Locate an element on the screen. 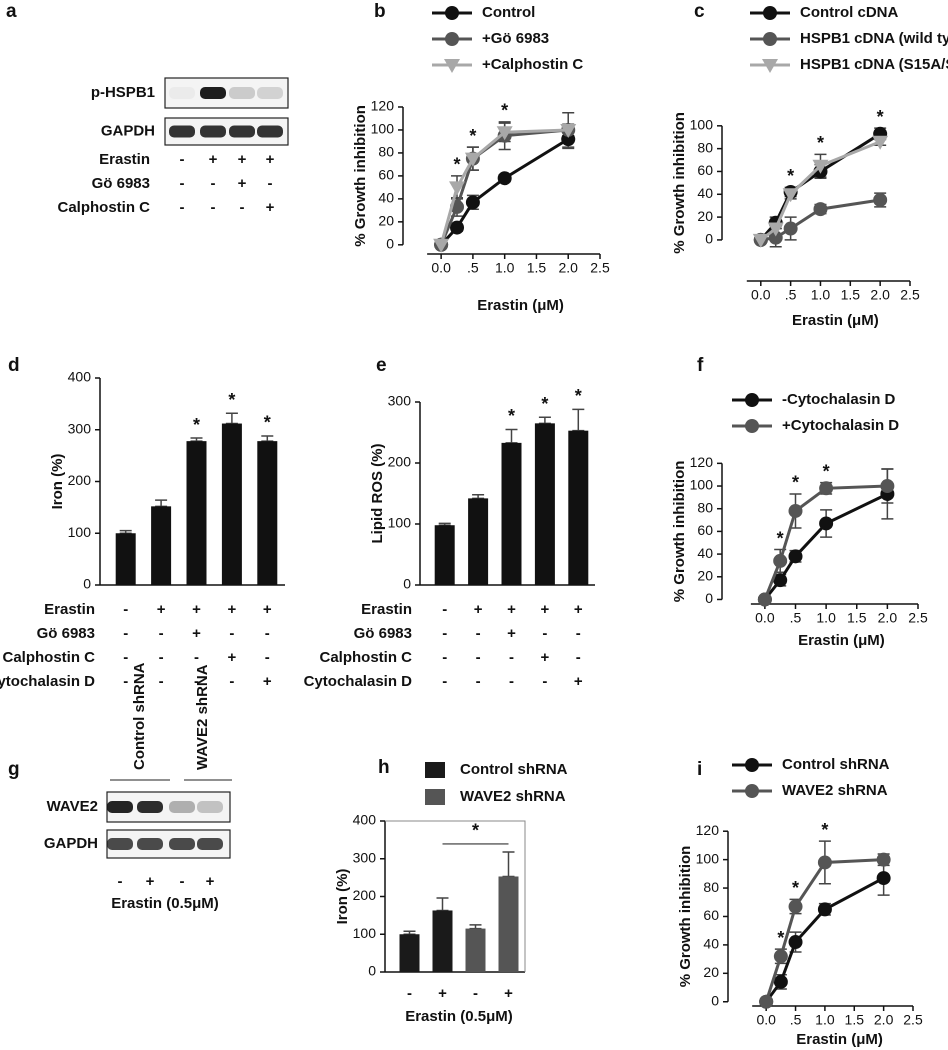 Image resolution: width=948 pixels, height=1050 pixels. condition-label: Calphostin C is located at coordinates (49, 657).